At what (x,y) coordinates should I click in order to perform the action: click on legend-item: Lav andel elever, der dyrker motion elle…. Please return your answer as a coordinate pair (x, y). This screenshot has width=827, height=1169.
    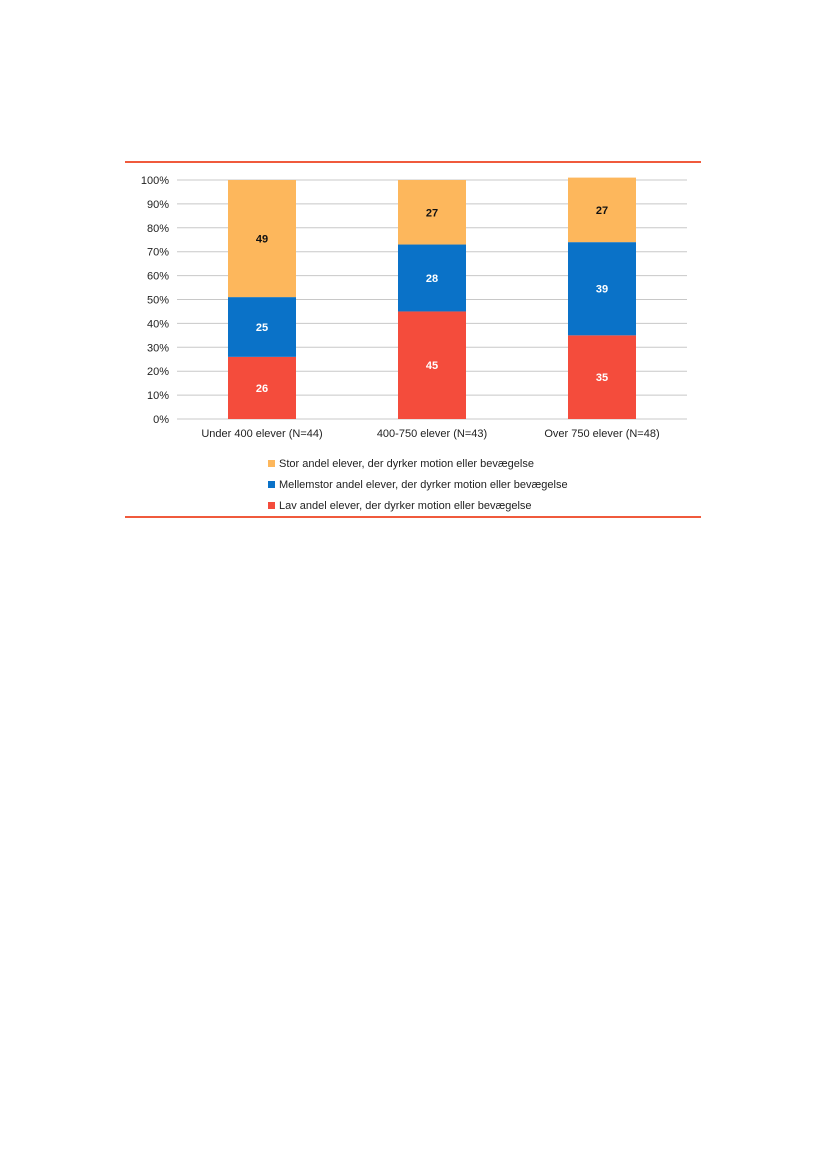
    Looking at the image, I should click on (418, 505).